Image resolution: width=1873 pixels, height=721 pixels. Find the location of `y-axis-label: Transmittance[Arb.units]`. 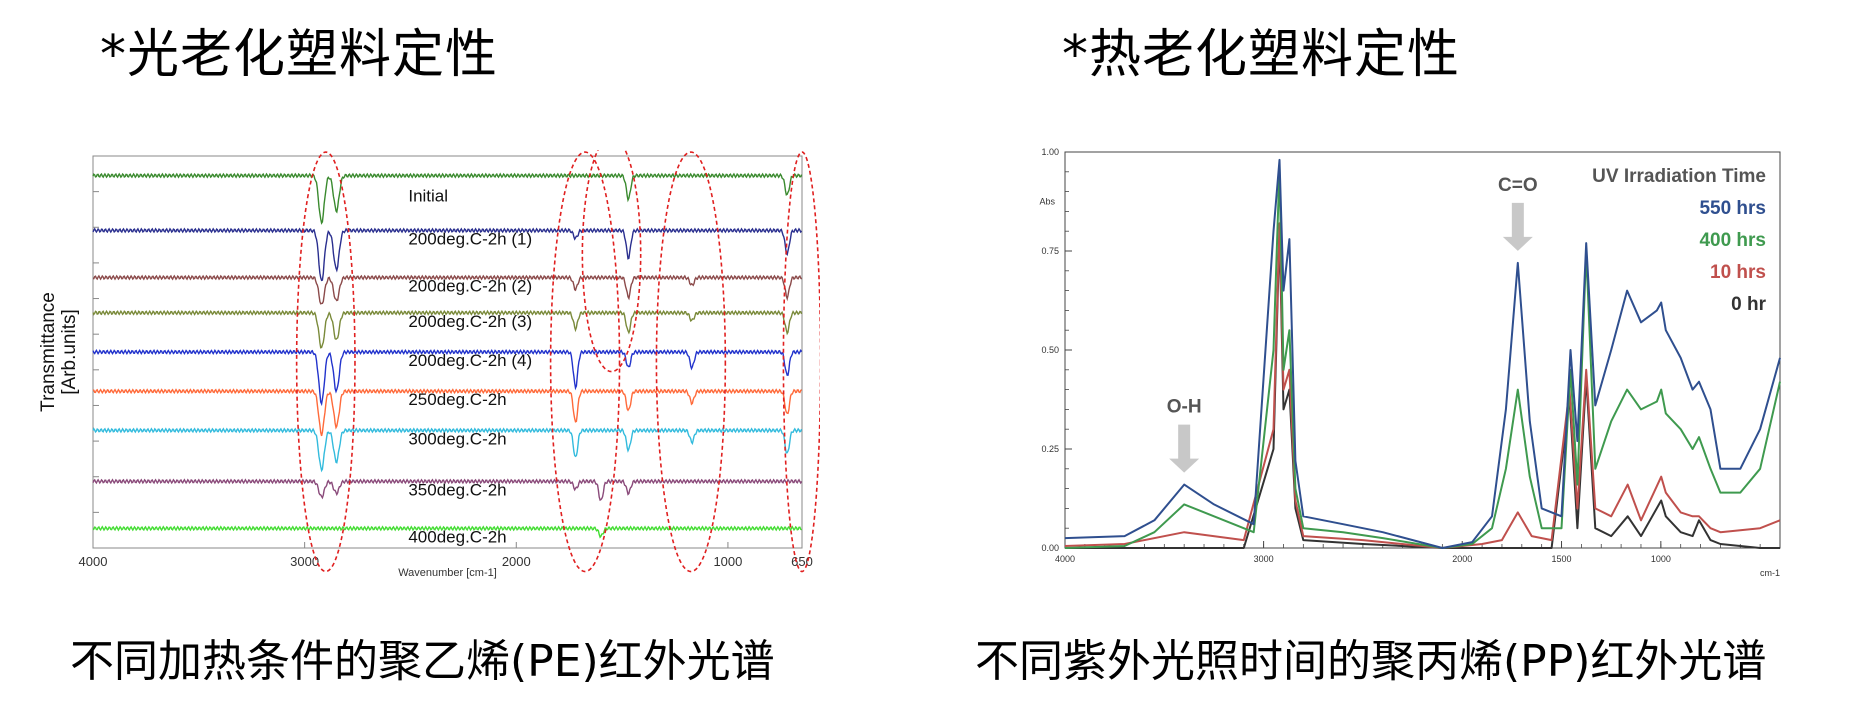

y-axis-label: Transmittance[Arb.units] is located at coordinates (59, 352).